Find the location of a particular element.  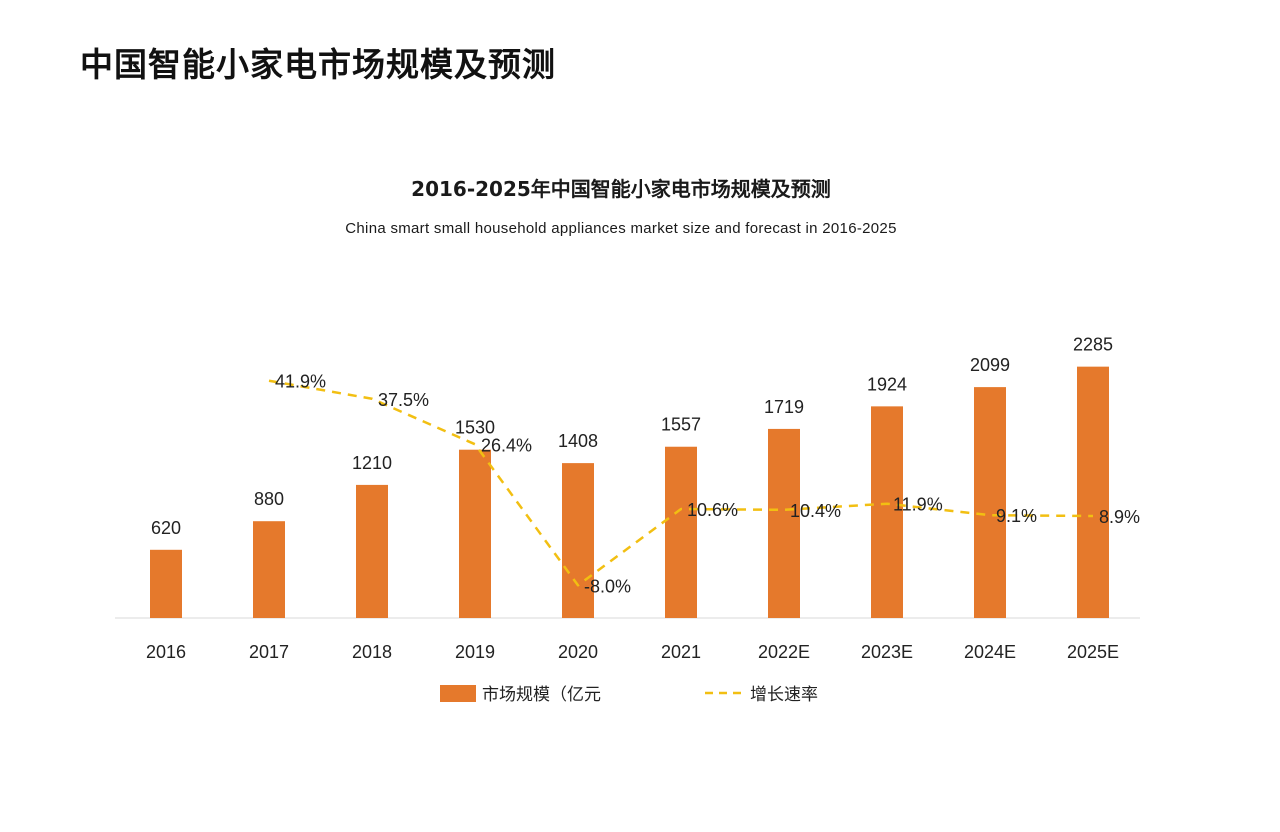

x-tick-label-2023e: 2023E is located at coordinates (887, 652).